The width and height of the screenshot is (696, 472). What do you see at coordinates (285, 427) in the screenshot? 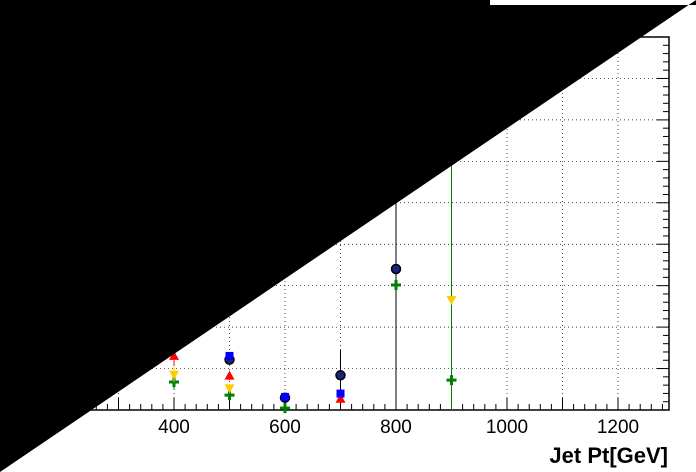
I see `x-tick-label: 600` at bounding box center [285, 427].